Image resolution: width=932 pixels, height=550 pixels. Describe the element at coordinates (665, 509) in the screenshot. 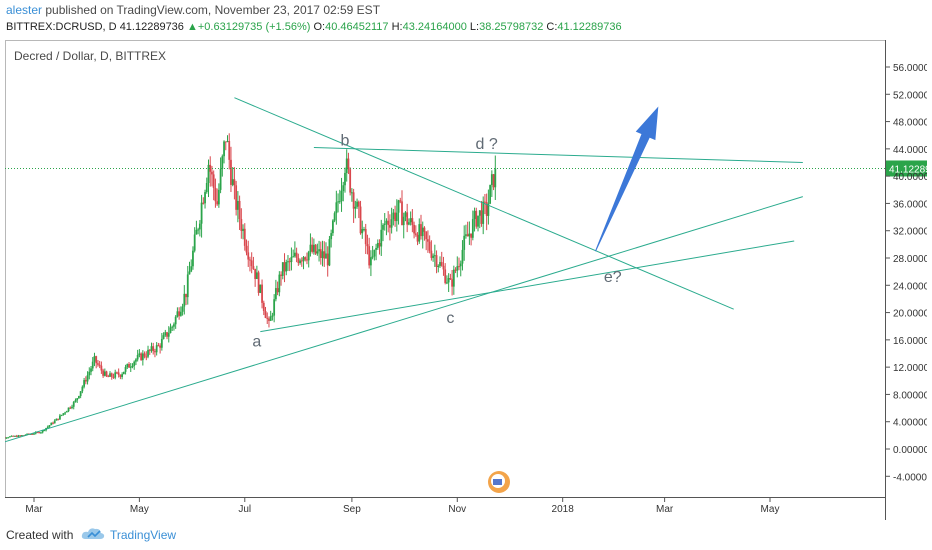

I see `x-tick-label: Mar` at that location.